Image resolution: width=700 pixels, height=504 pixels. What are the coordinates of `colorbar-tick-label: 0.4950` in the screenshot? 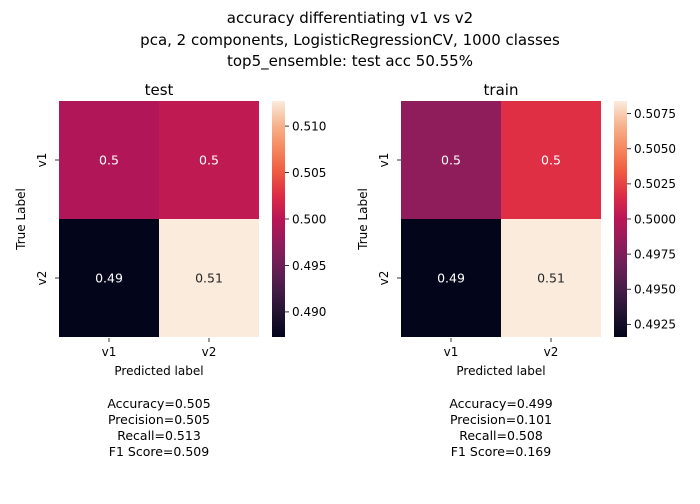 It's located at (655, 290).